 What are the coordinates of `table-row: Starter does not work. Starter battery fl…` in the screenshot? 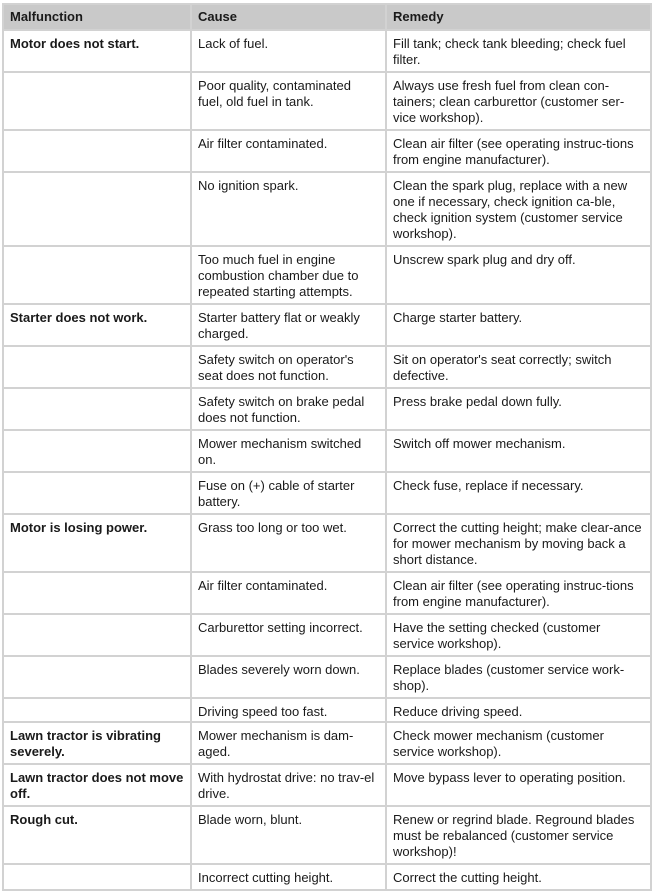 It's located at (327, 325).